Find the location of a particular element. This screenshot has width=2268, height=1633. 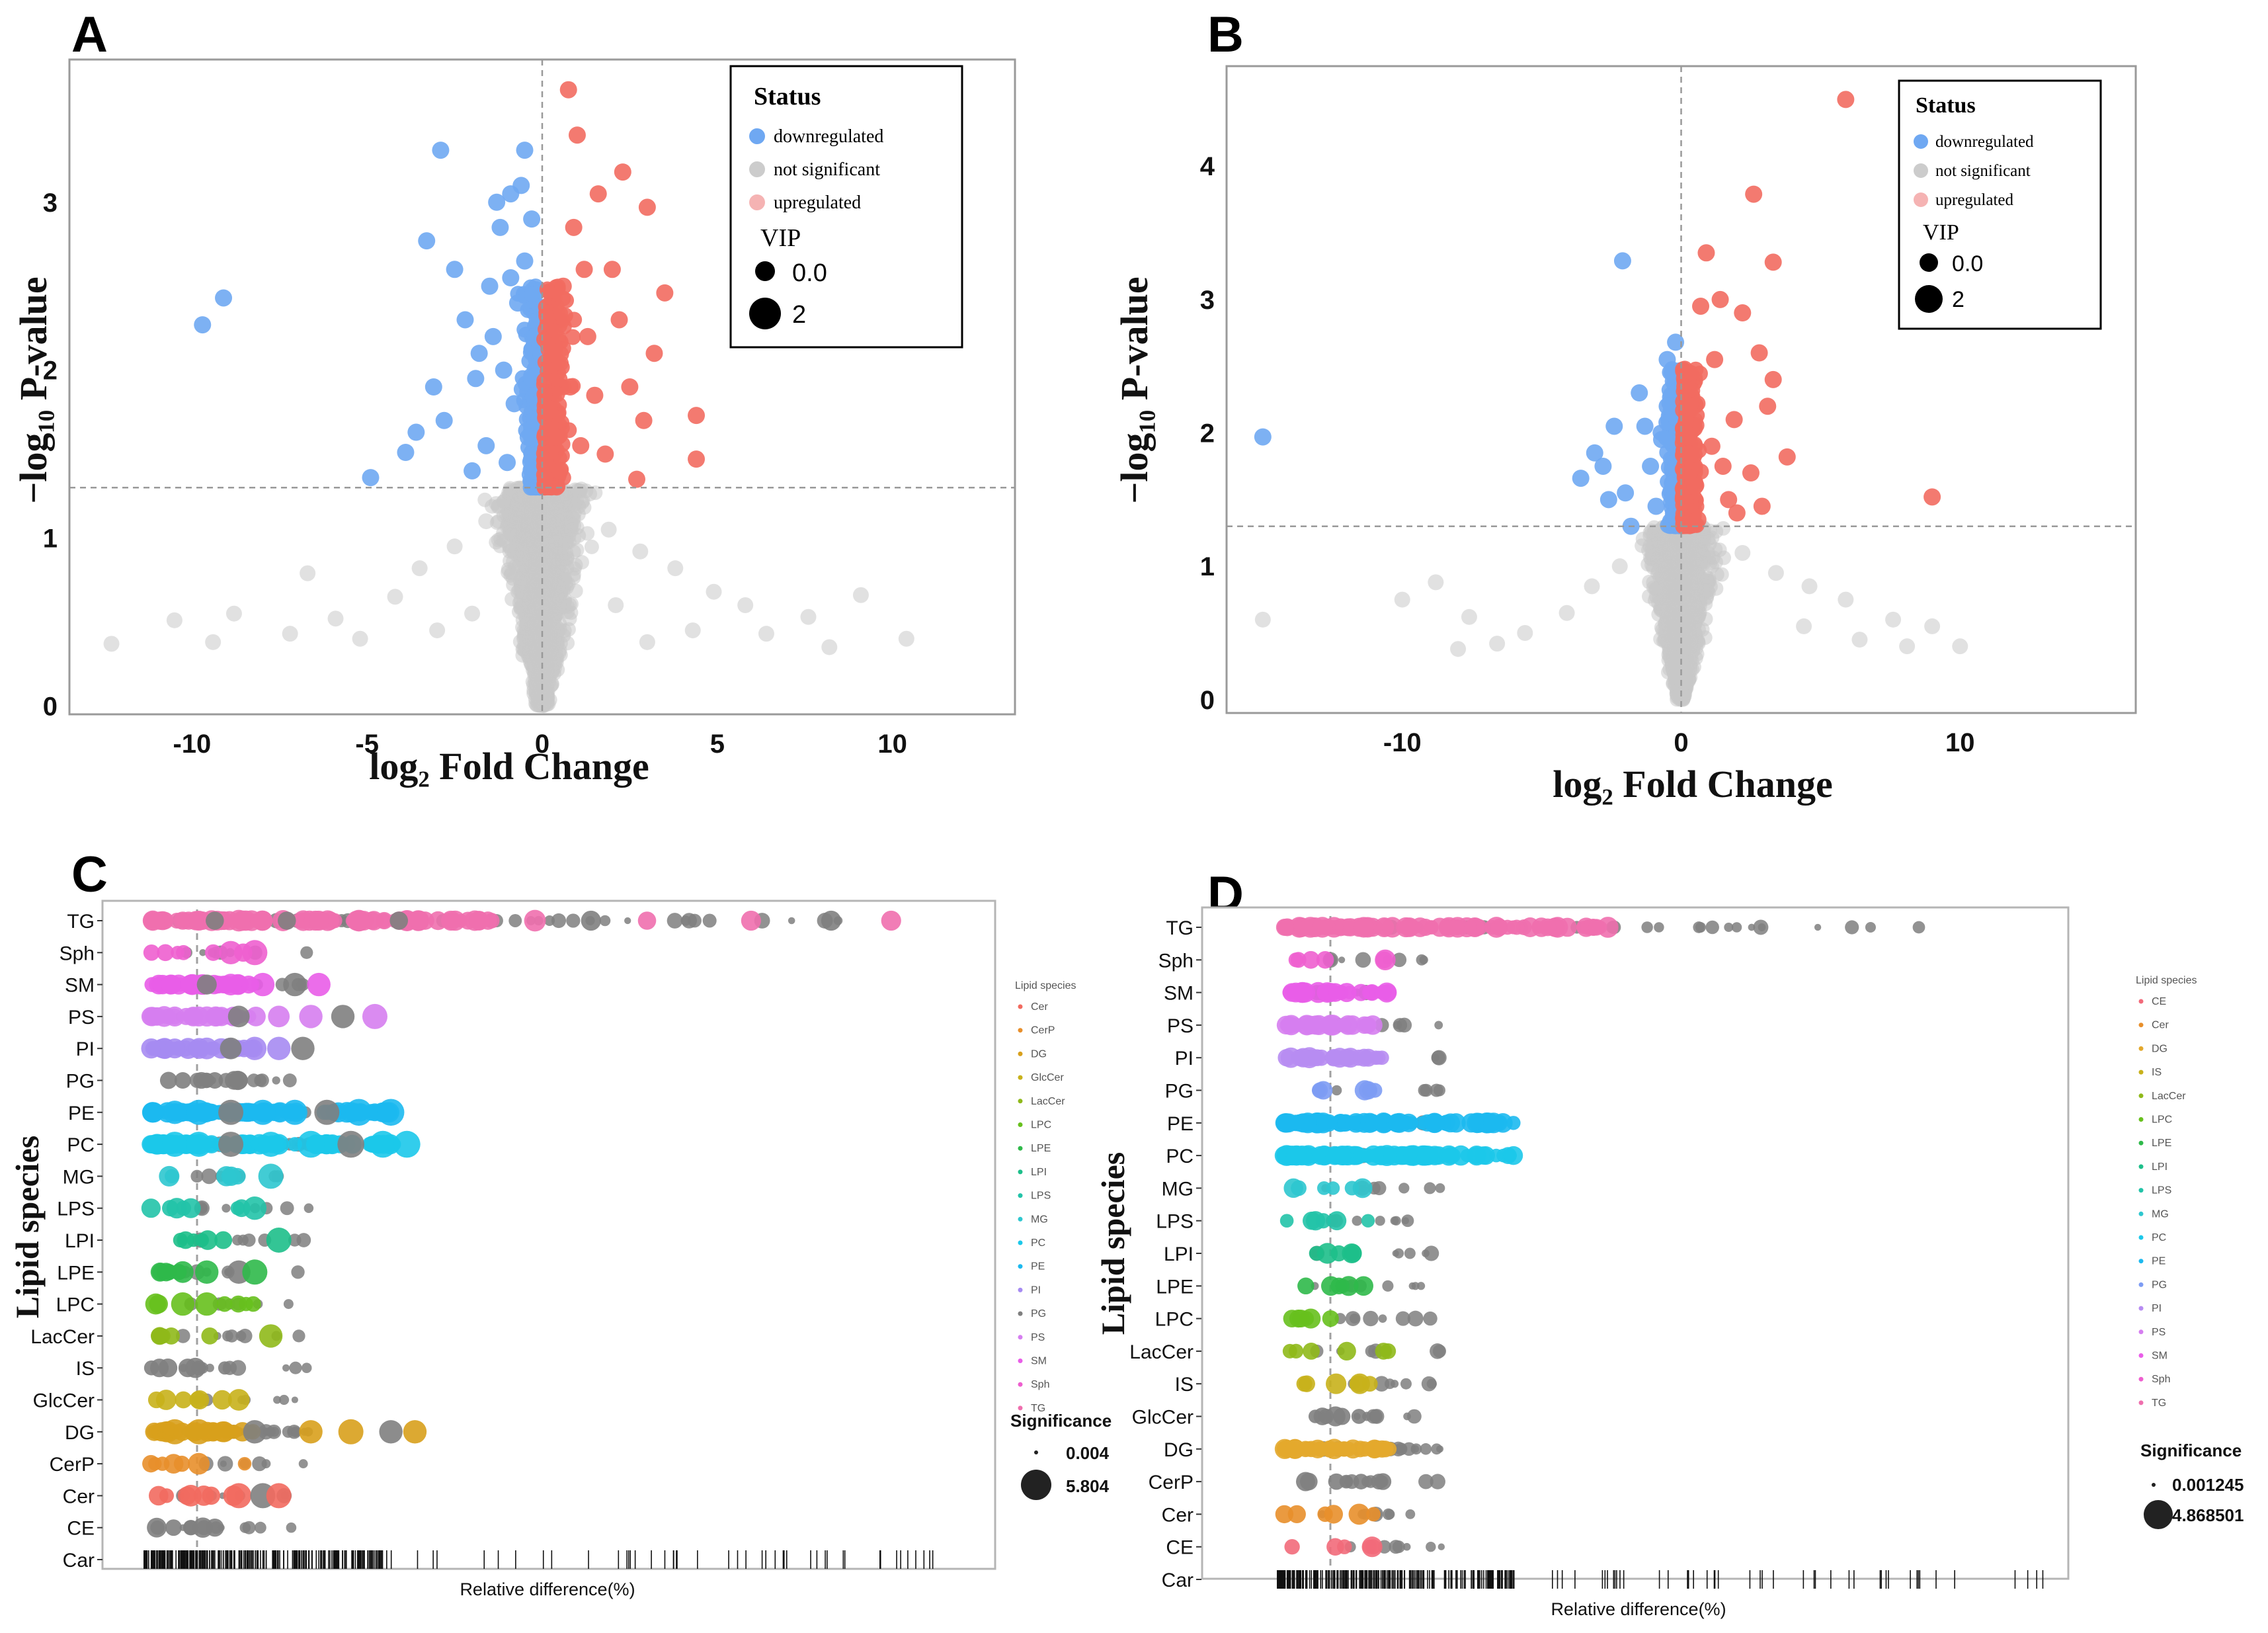

legend-size-label-large-b: 2 is located at coordinates (1958, 300).